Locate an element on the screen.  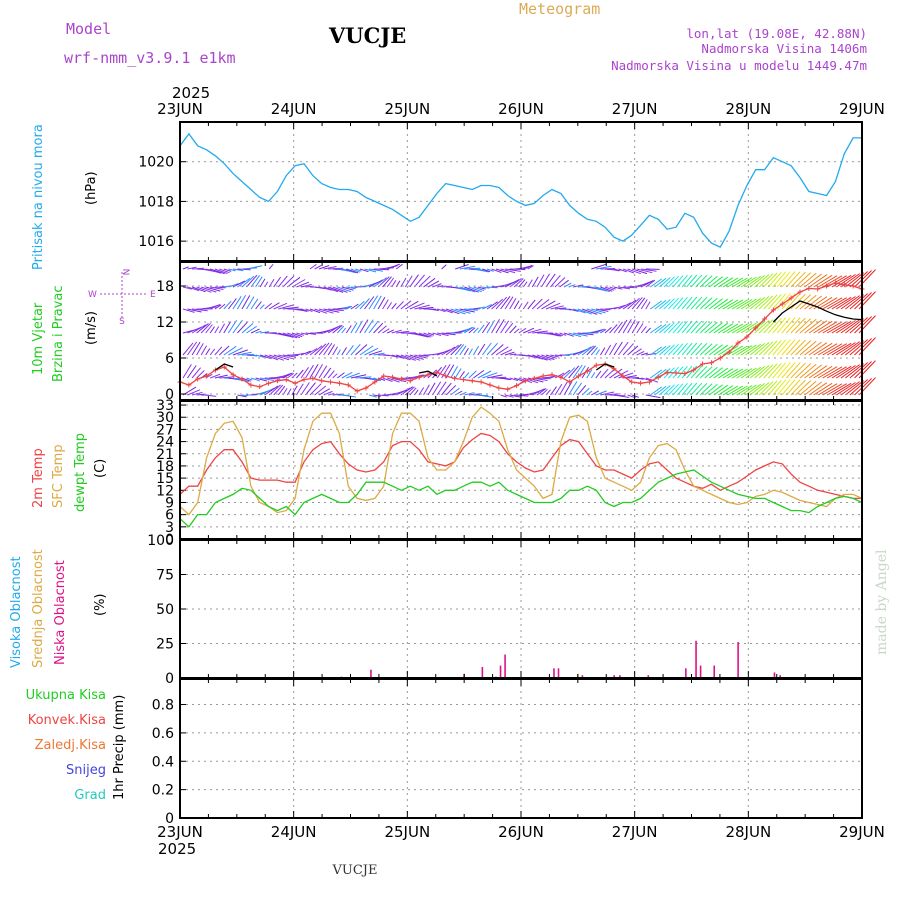
footer-station: VUCJE is located at coordinates (355, 870).